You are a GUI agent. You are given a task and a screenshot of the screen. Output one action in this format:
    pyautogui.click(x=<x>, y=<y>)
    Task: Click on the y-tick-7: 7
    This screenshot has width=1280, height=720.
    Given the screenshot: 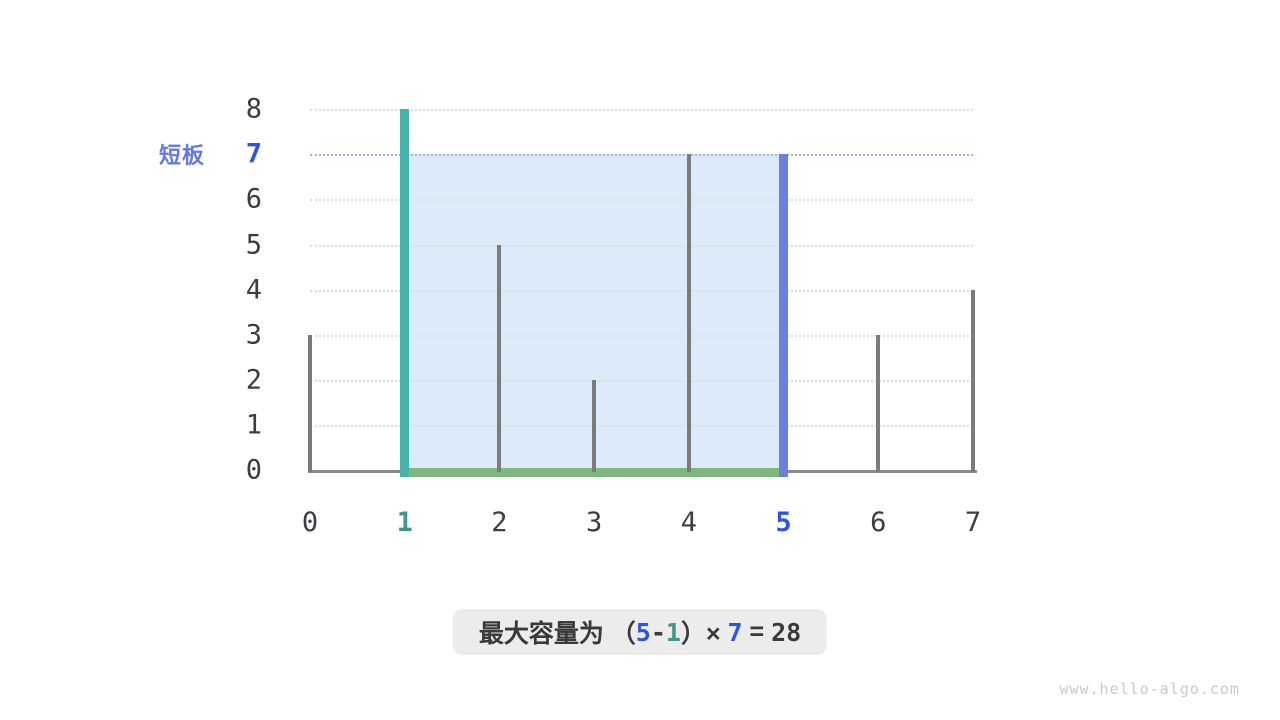 What is the action you would take?
    pyautogui.click(x=253, y=154)
    